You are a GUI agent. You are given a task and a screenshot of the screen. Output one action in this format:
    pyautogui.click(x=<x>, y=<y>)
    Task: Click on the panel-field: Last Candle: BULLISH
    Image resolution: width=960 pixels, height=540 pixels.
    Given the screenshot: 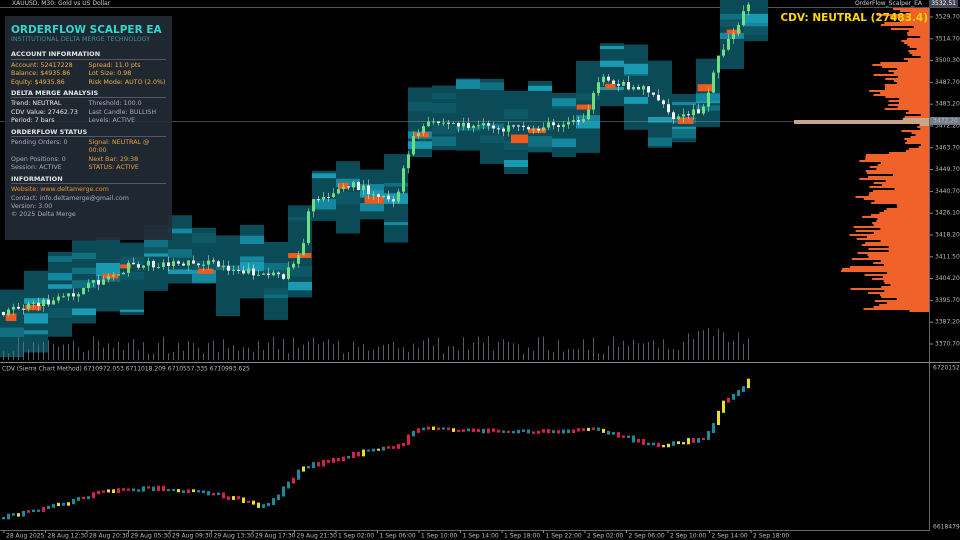 What is the action you would take?
    pyautogui.click(x=122, y=112)
    